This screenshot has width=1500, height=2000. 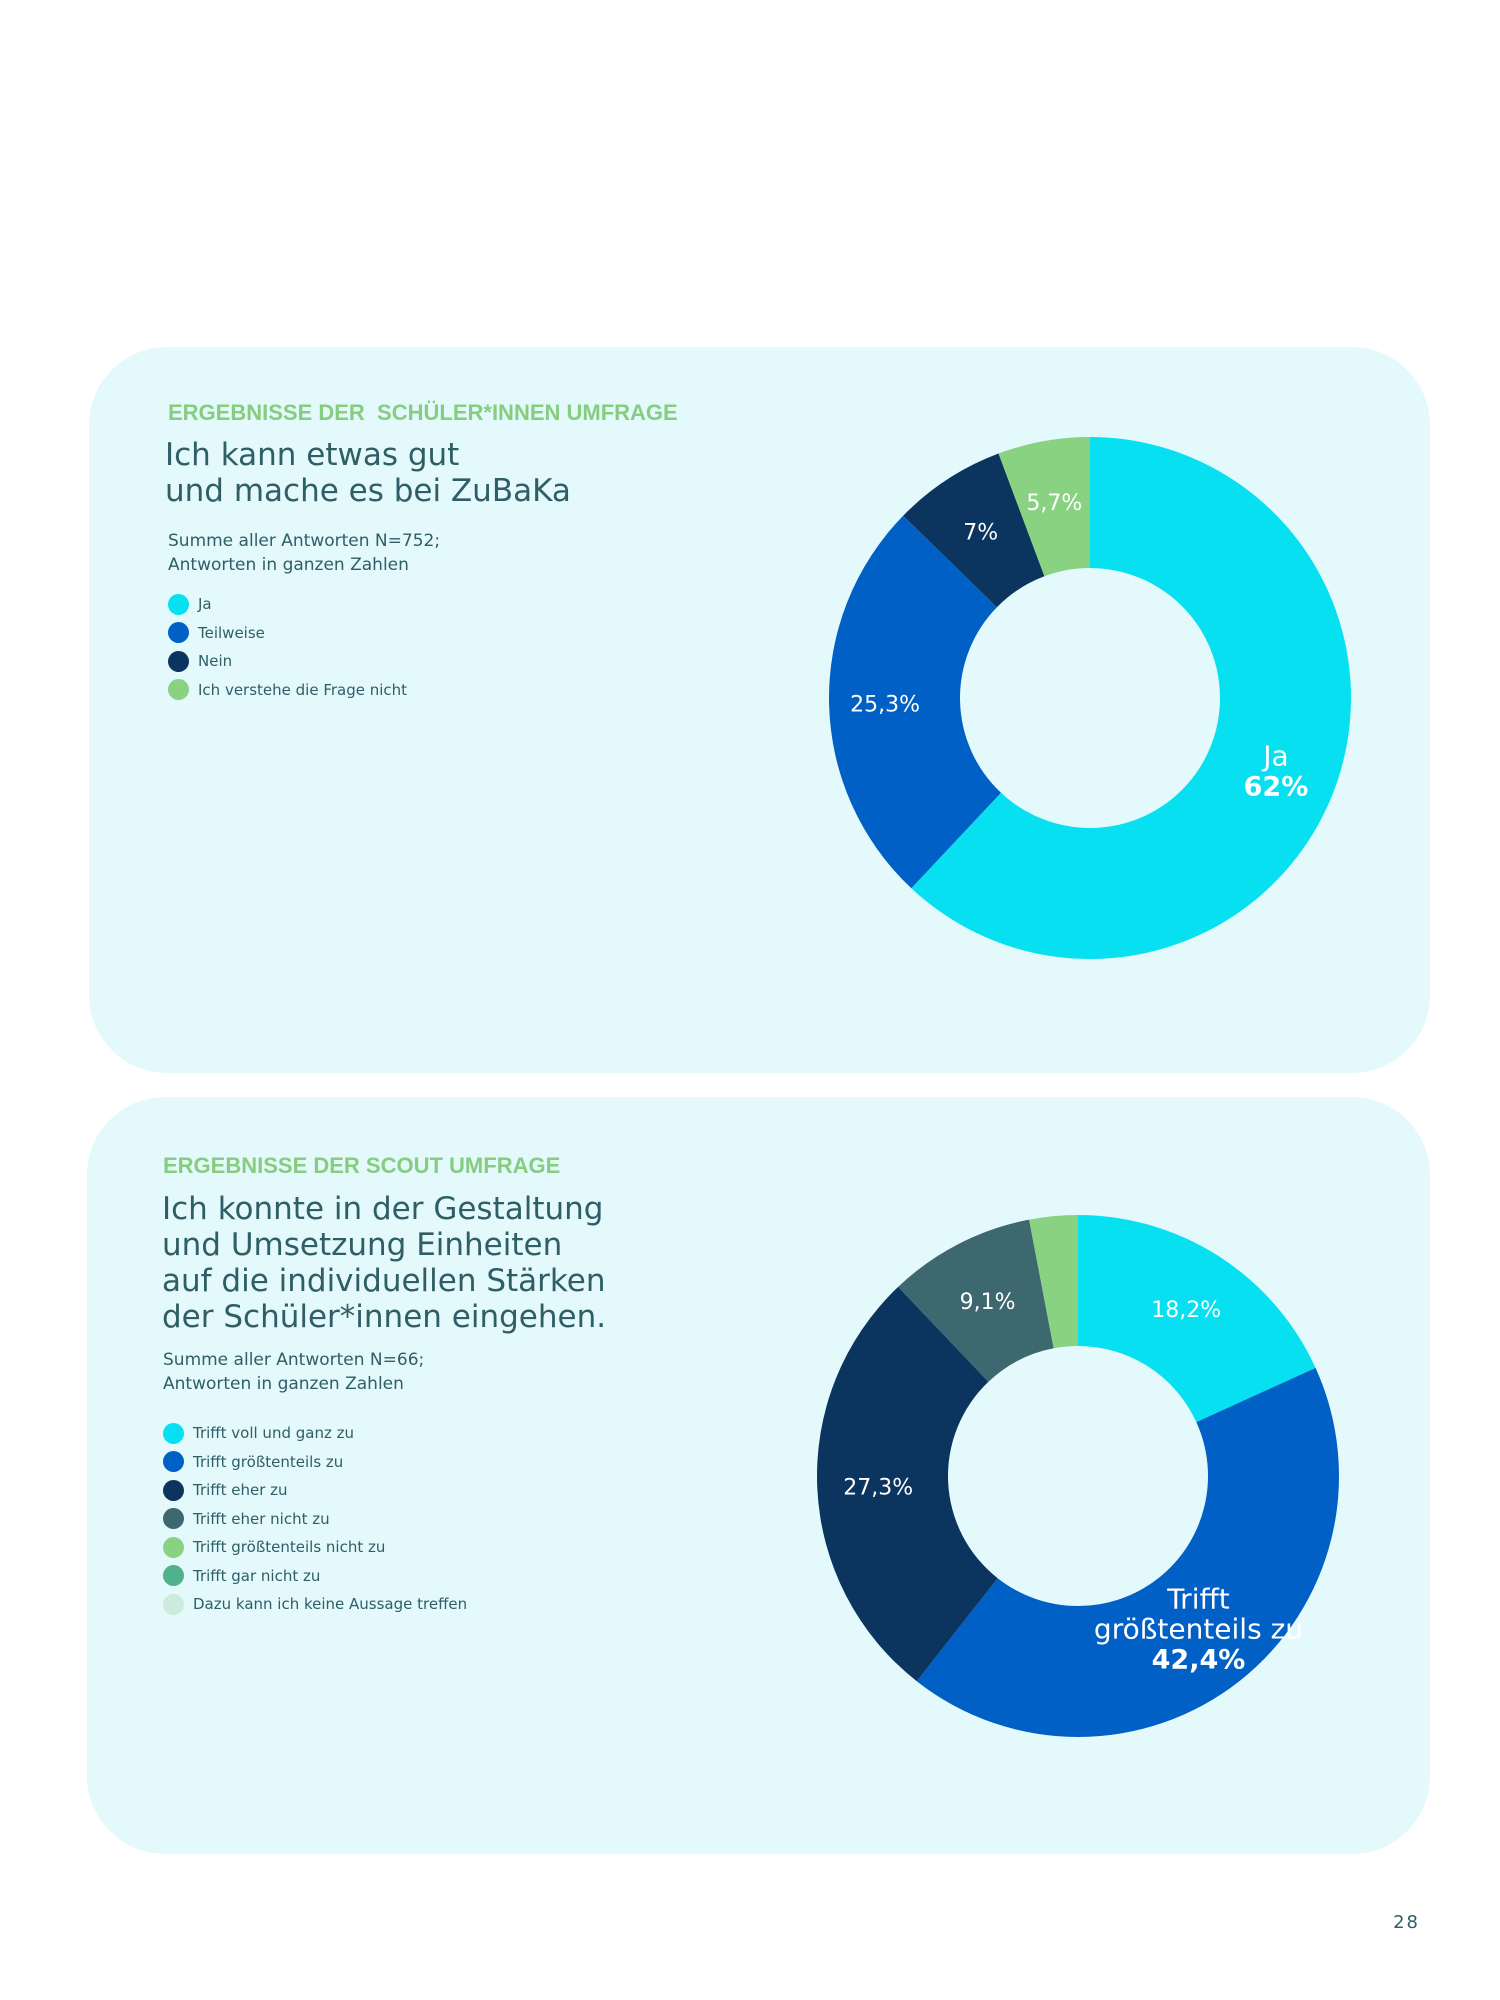 I want to click on legend-item-trifft-eher-nicht-zu: Trifft eher nicht zu, so click(x=315, y=1519).